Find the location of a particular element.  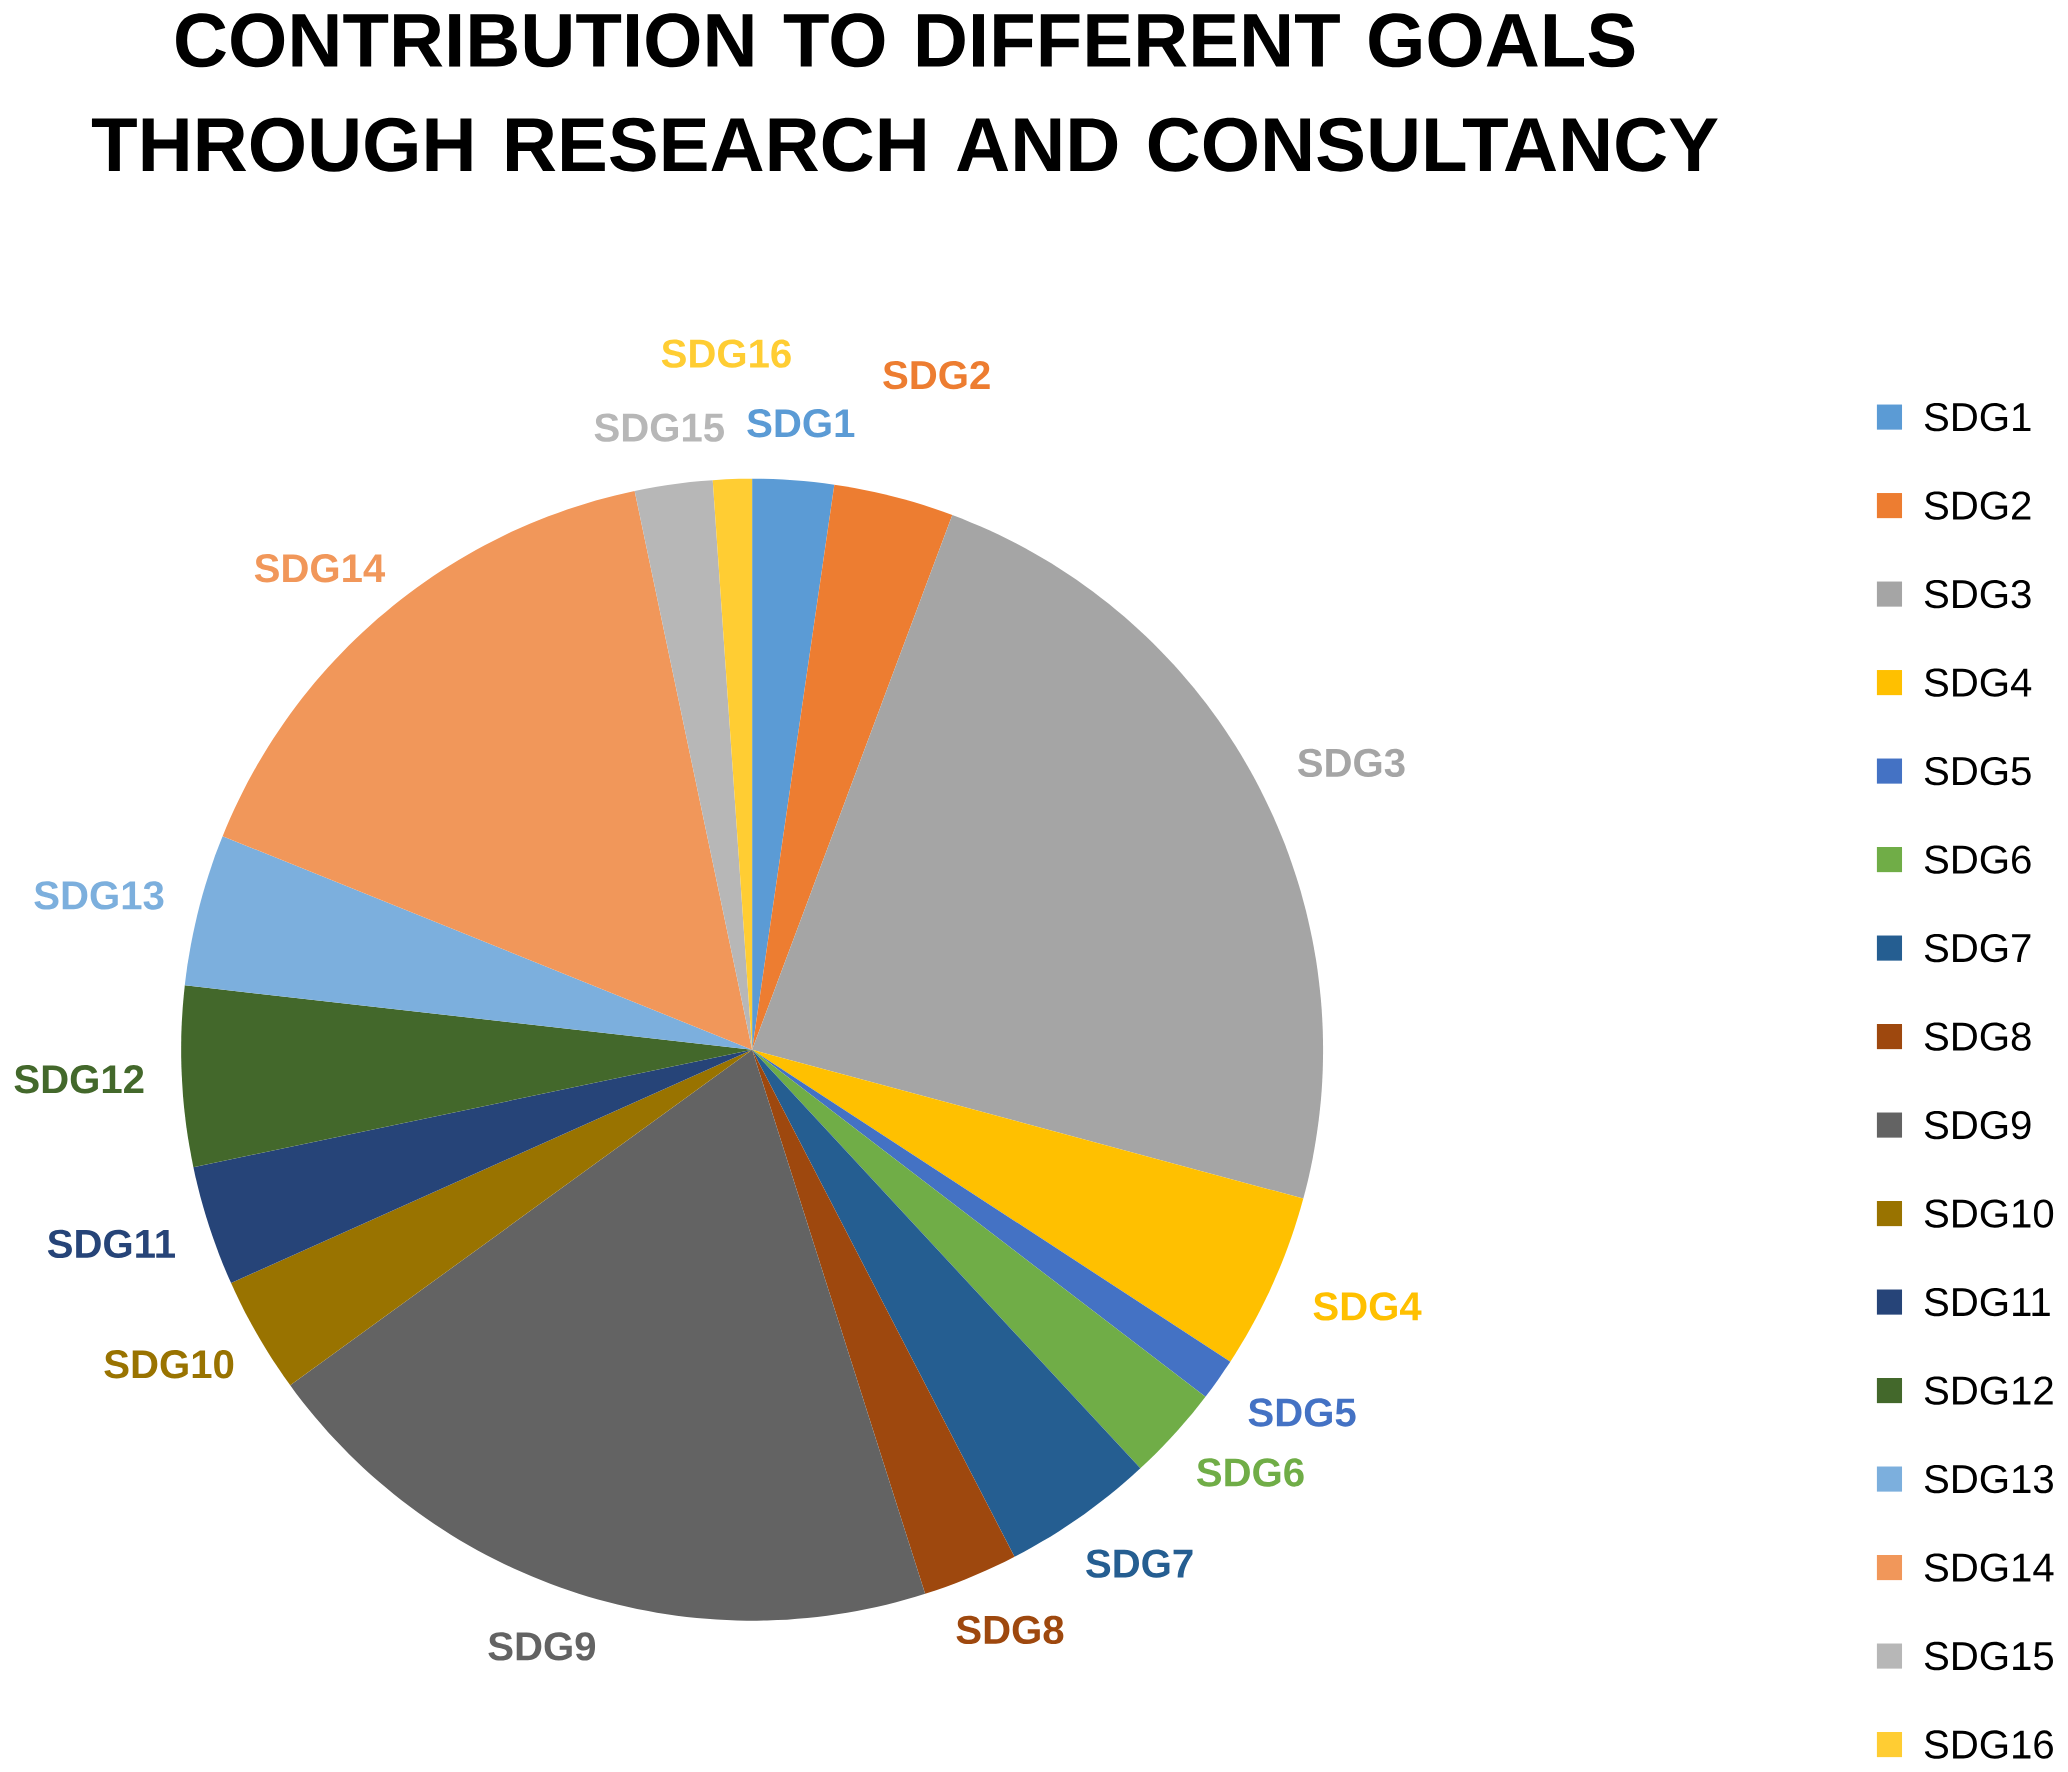

slice-label: SDG10 is located at coordinates (169, 1364).